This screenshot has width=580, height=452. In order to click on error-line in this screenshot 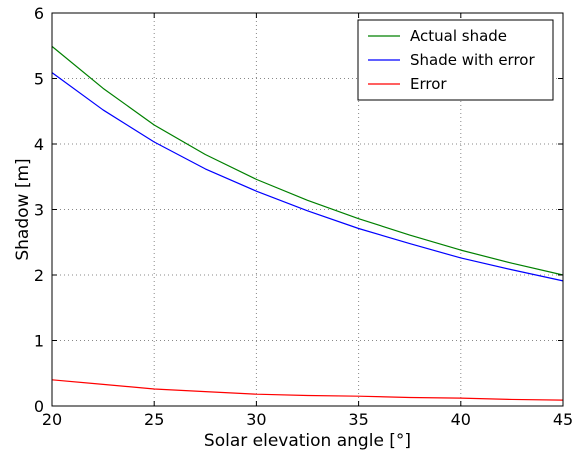, I will do `click(307, 390)`.